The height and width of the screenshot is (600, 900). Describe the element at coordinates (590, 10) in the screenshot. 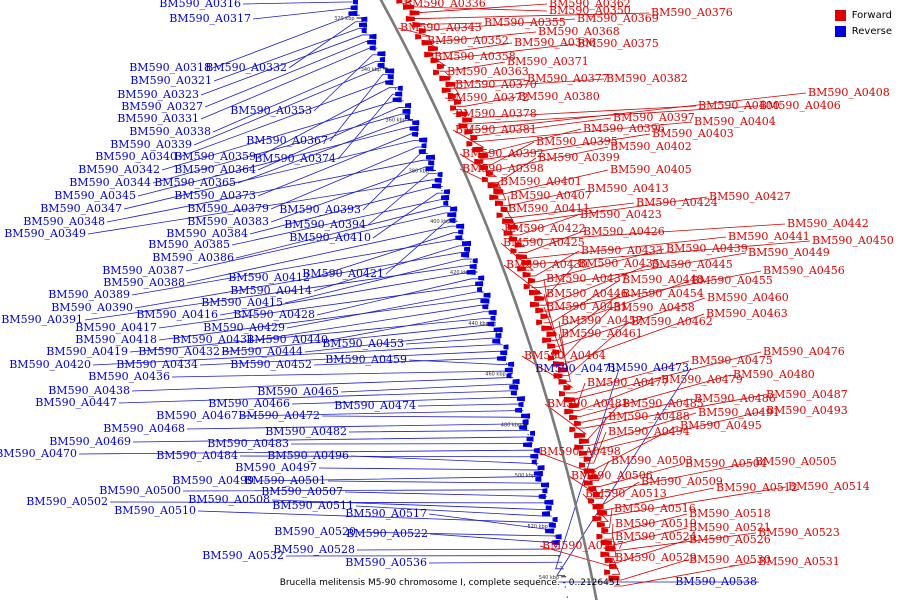

I see `forward-gene-label: BM590_A0350` at that location.